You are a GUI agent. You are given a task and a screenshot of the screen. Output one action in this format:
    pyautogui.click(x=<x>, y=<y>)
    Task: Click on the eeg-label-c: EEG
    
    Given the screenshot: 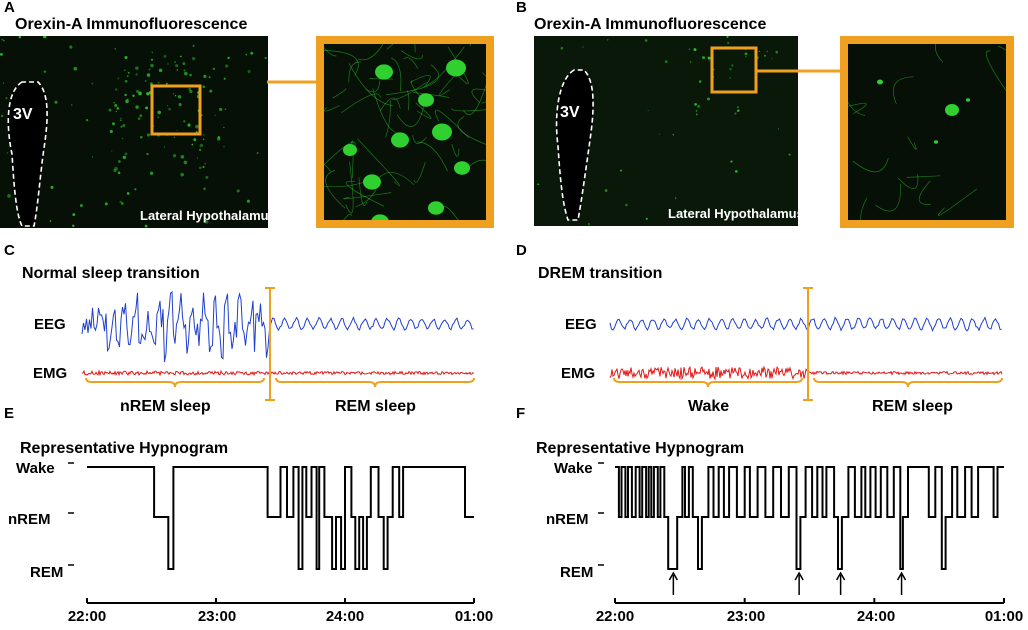 What is the action you would take?
    pyautogui.click(x=50, y=324)
    